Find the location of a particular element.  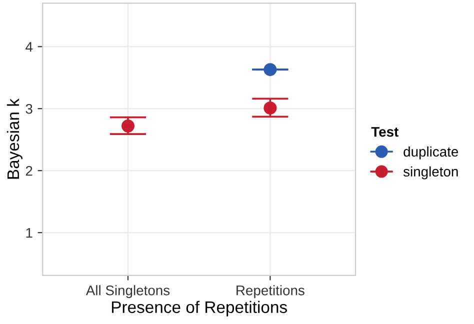

x-tick-label: All Singletons is located at coordinates (128, 291).